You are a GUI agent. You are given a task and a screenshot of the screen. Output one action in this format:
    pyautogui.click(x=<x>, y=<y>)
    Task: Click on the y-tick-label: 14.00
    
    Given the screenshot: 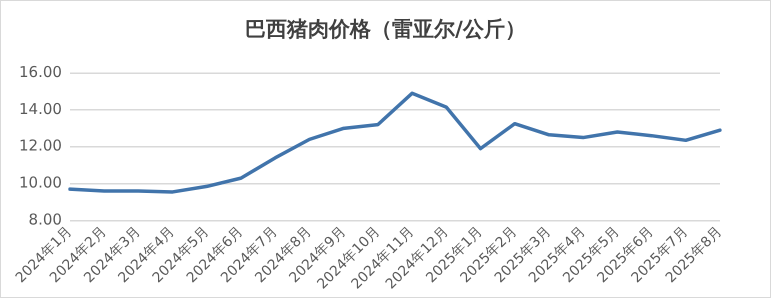 What is the action you would take?
    pyautogui.click(x=40, y=109)
    